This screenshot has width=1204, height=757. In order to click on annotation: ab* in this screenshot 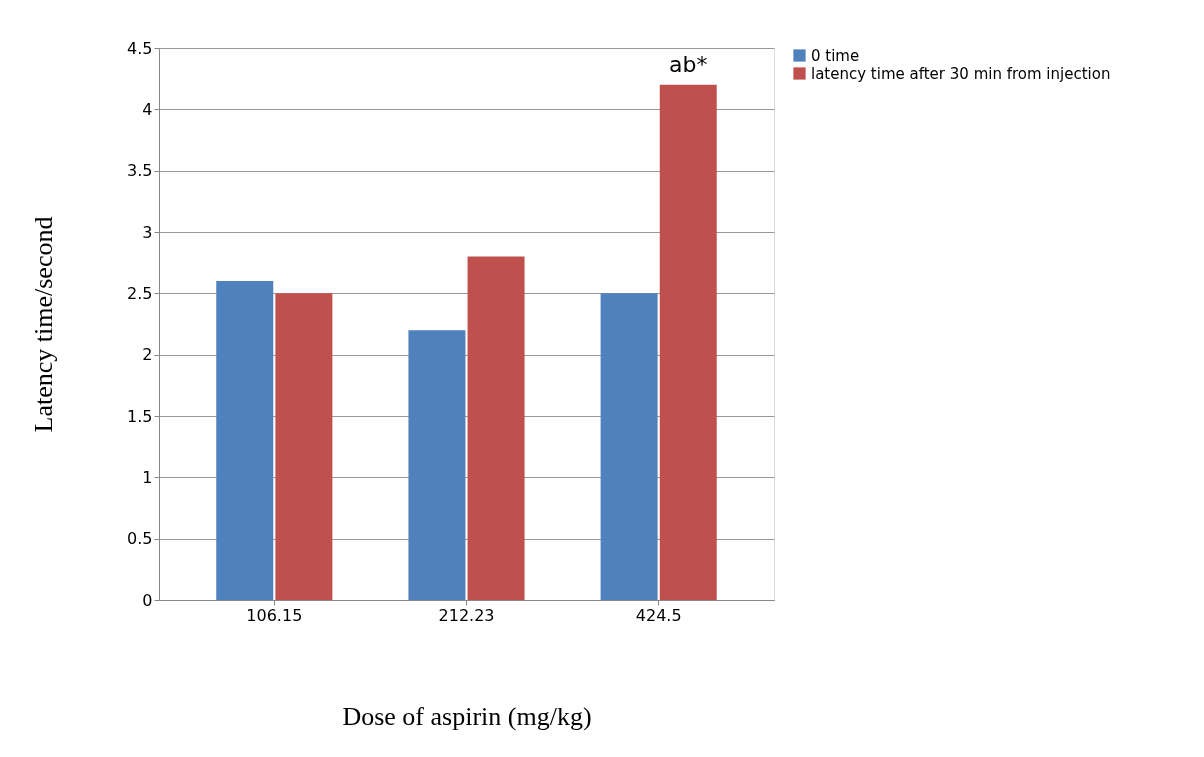, I will do `click(688, 64)`.